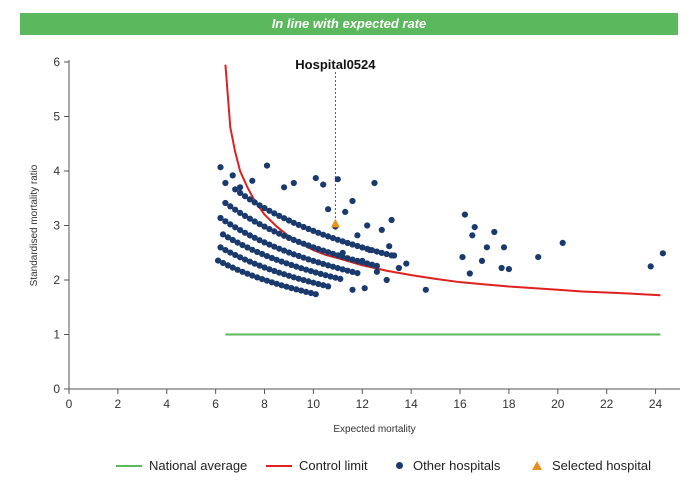 This screenshot has height=500, width=700. I want to click on x-tick-label: 6, so click(215, 404).